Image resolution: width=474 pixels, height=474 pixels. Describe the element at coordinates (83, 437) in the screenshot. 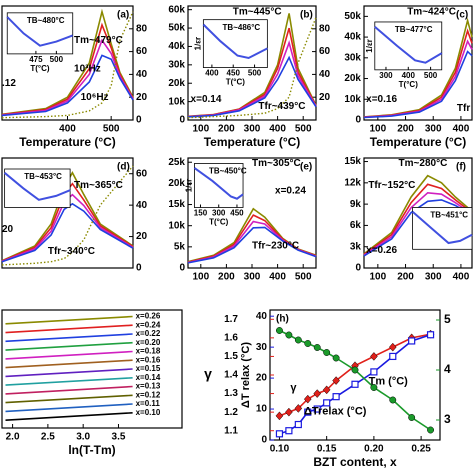

I see `x-tick-label: 3.0` at that location.